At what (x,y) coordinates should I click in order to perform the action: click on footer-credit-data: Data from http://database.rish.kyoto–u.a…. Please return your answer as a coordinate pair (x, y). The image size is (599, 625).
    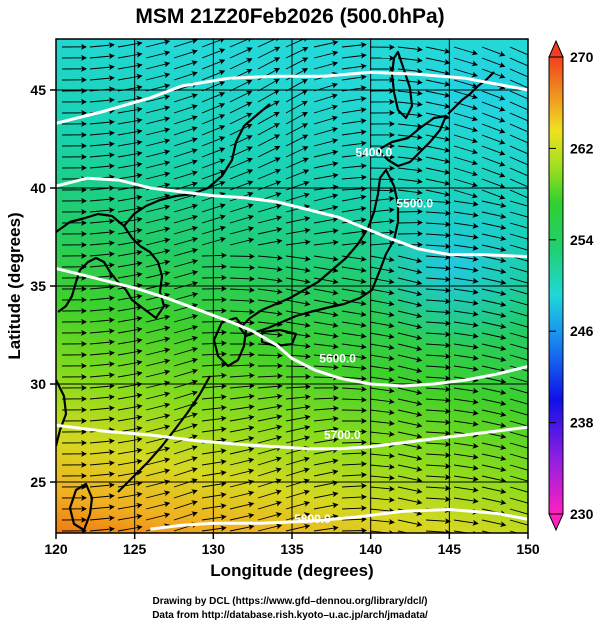
    Looking at the image, I should click on (290, 615).